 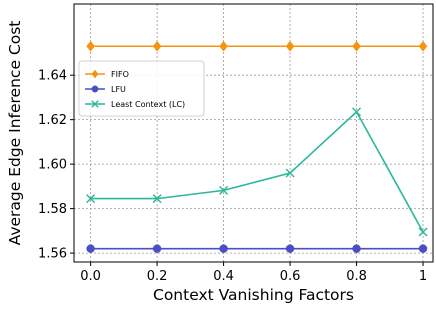 I want to click on y-tick-label: 1.60, so click(x=52, y=165).